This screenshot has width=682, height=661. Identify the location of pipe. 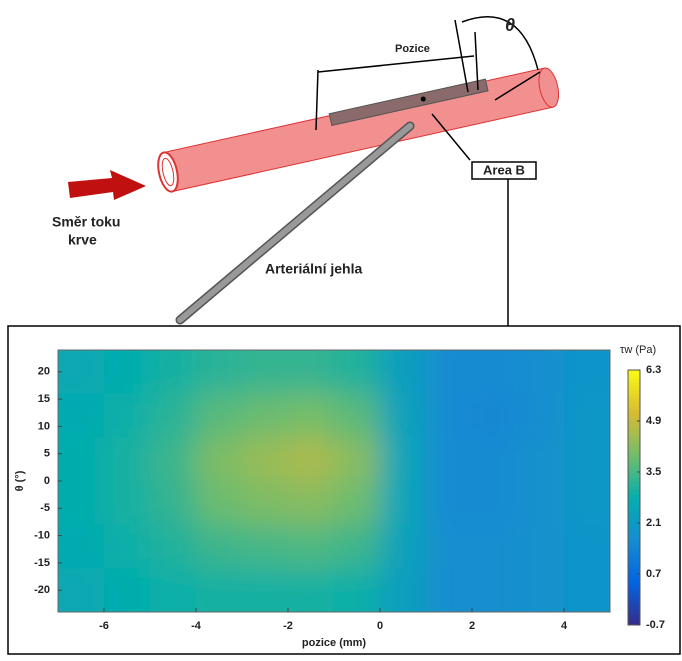
(358, 130).